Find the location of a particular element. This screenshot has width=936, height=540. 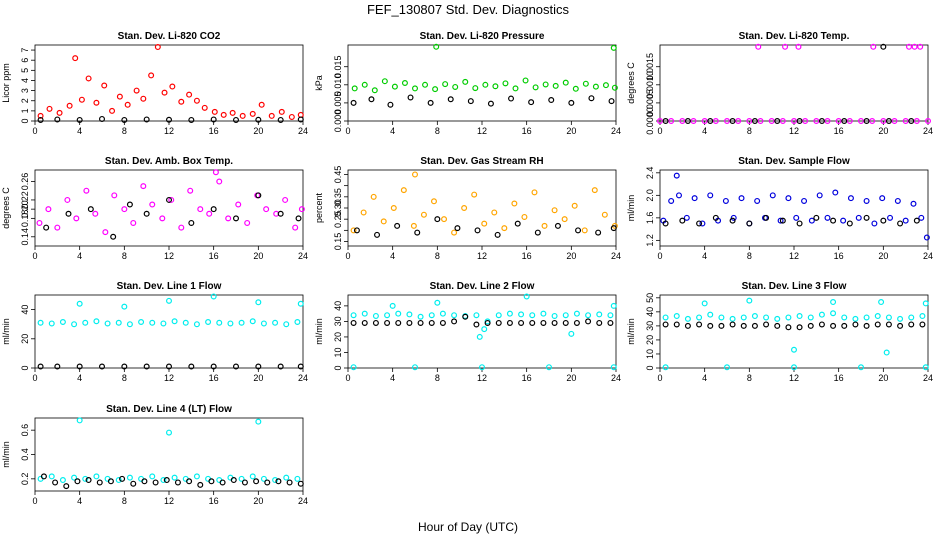

y-tick-label: 20 is located at coordinates (338, 337).